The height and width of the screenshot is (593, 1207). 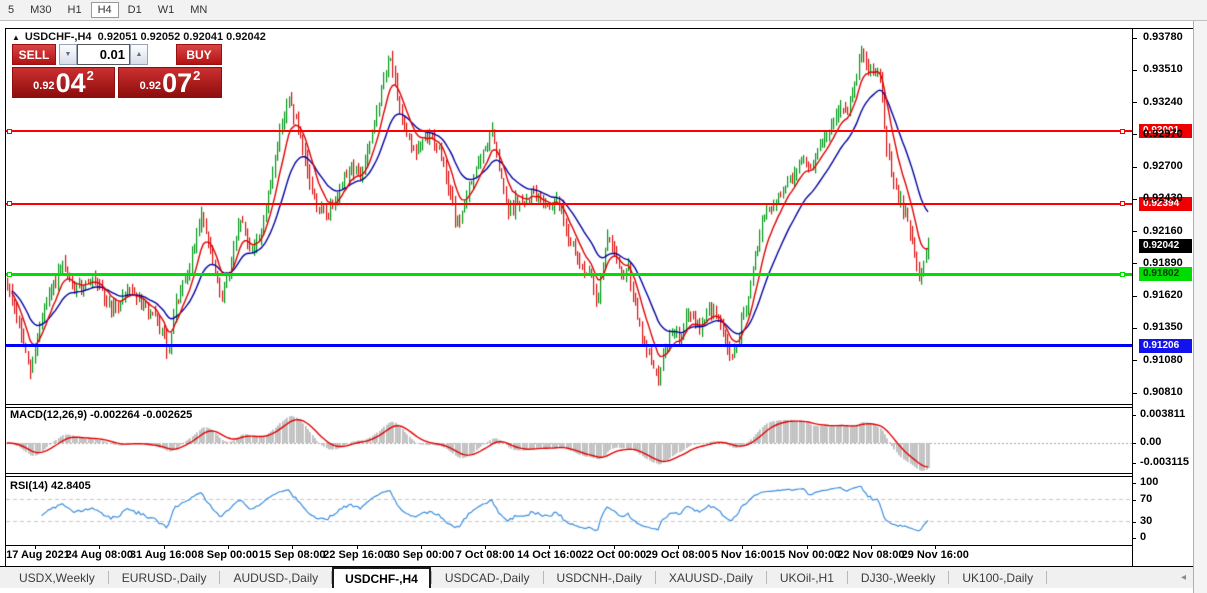 I want to click on tab-scroll-left-icon: ◂, so click(x=1183, y=577).